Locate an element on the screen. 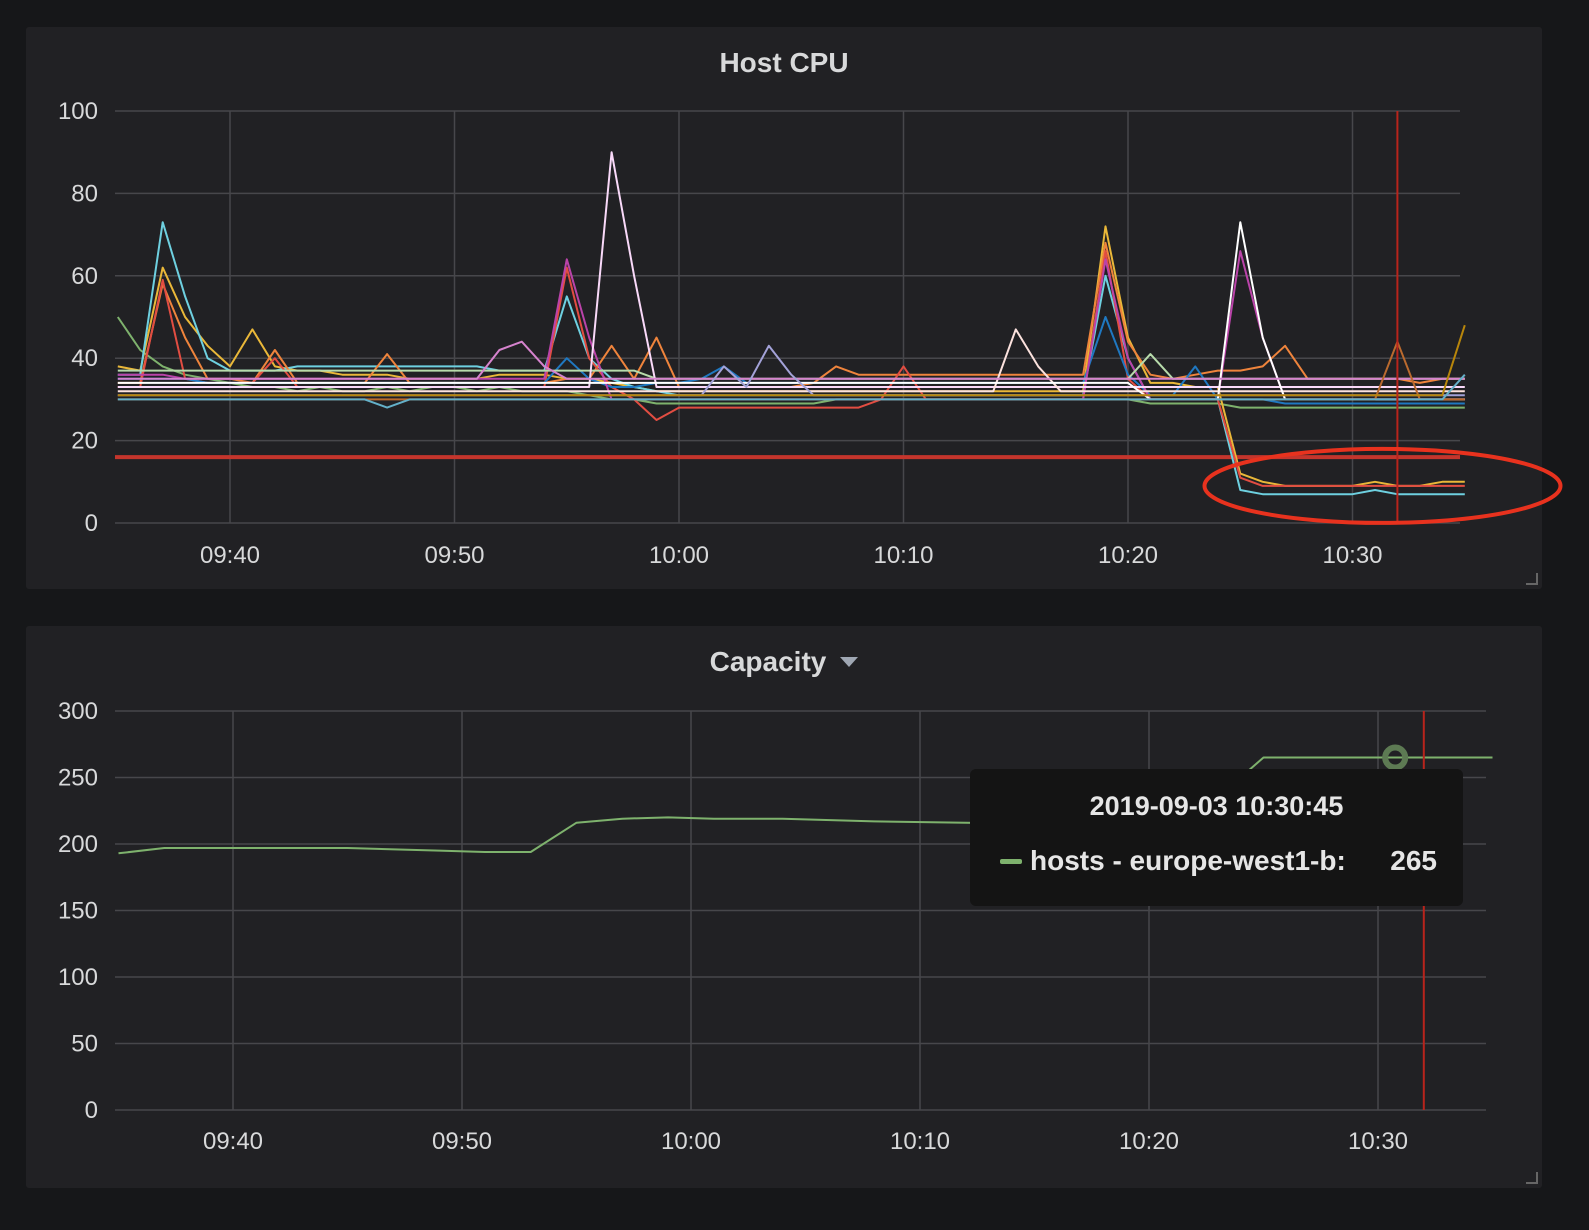 The image size is (1589, 1230). panel-title-host-cpu: Host CPU is located at coordinates (784, 63).